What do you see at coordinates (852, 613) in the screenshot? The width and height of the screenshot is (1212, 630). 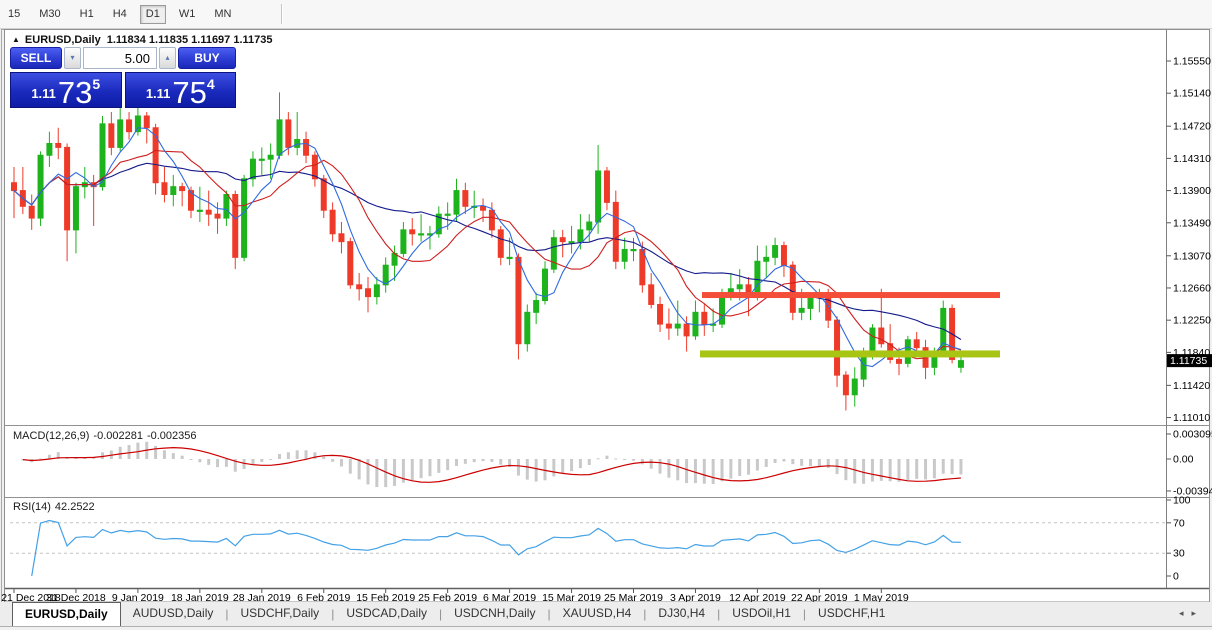 I see `tab-usdchf-h1: USDCHF,H1` at bounding box center [852, 613].